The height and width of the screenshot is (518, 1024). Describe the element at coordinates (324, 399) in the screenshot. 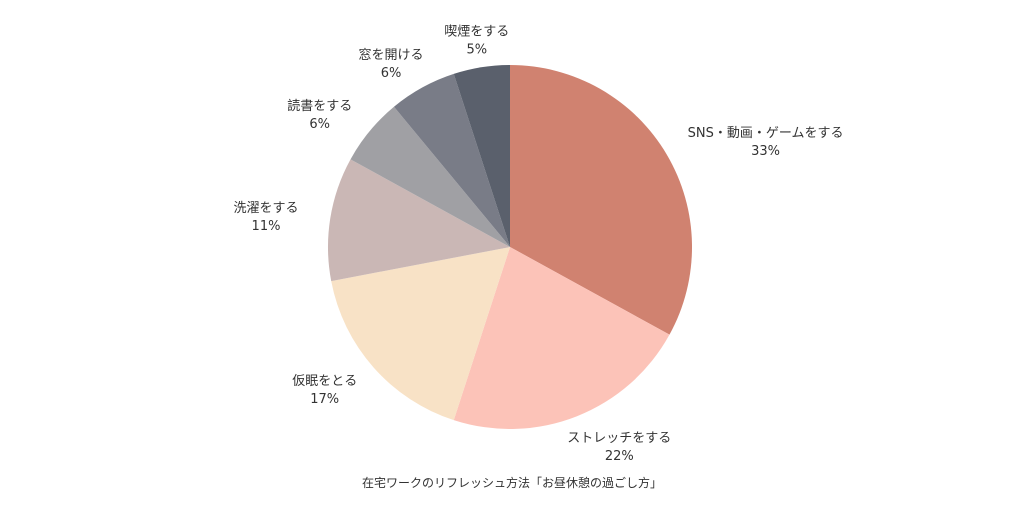

I see `slice-value-label: 17%` at that location.